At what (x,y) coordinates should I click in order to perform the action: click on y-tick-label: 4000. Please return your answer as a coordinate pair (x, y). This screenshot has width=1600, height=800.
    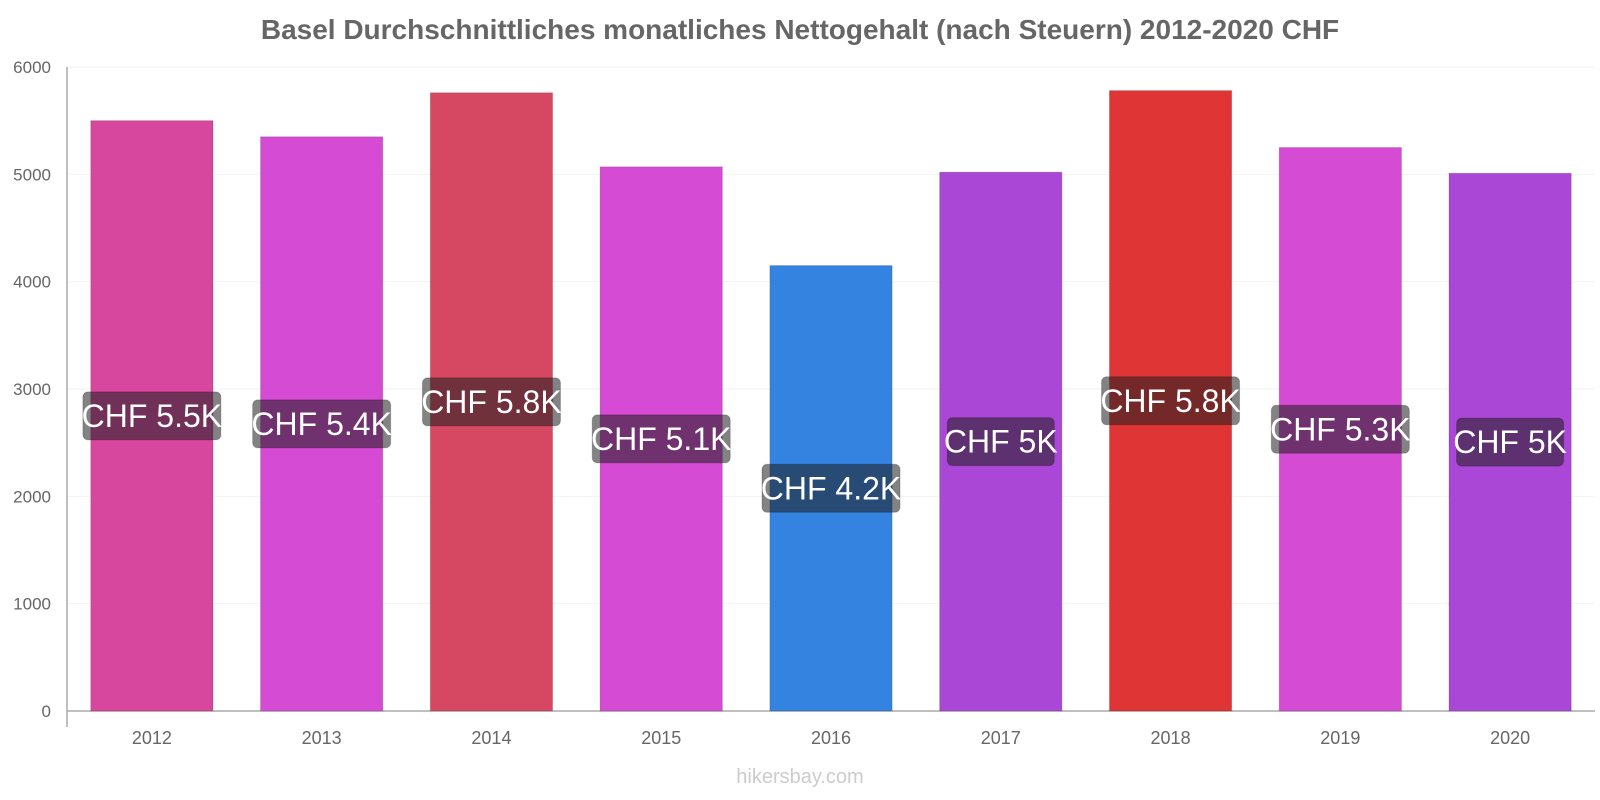
    Looking at the image, I should click on (32, 282).